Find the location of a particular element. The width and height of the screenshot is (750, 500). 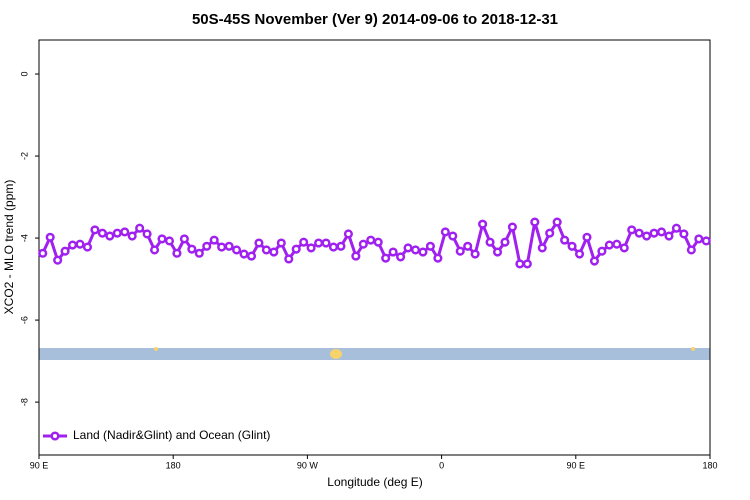

legend-marker is located at coordinates (55, 436).